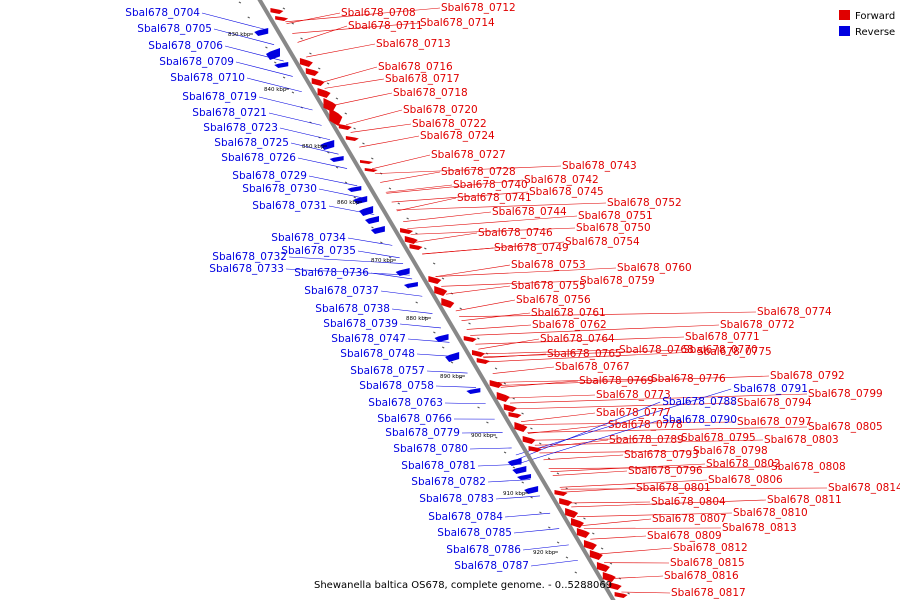  Describe the element at coordinates (491, 566) in the screenshot. I see `reverse-gene-label: Sbal678_0787` at that location.